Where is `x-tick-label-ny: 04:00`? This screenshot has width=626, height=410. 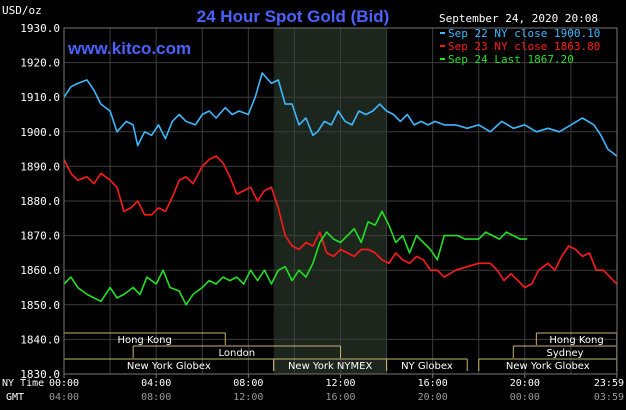 x-tick-label-ny: 04:00 is located at coordinates (156, 383).